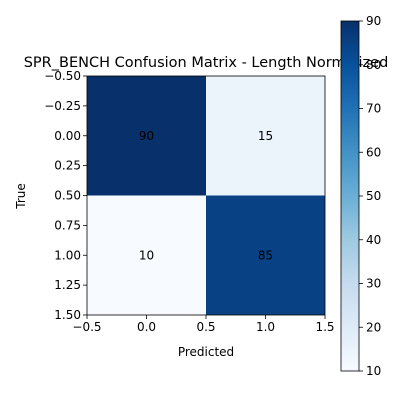 This screenshot has width=400, height=400. Describe the element at coordinates (67, 225) in the screenshot. I see `y-tick-label: 0.75` at that location.